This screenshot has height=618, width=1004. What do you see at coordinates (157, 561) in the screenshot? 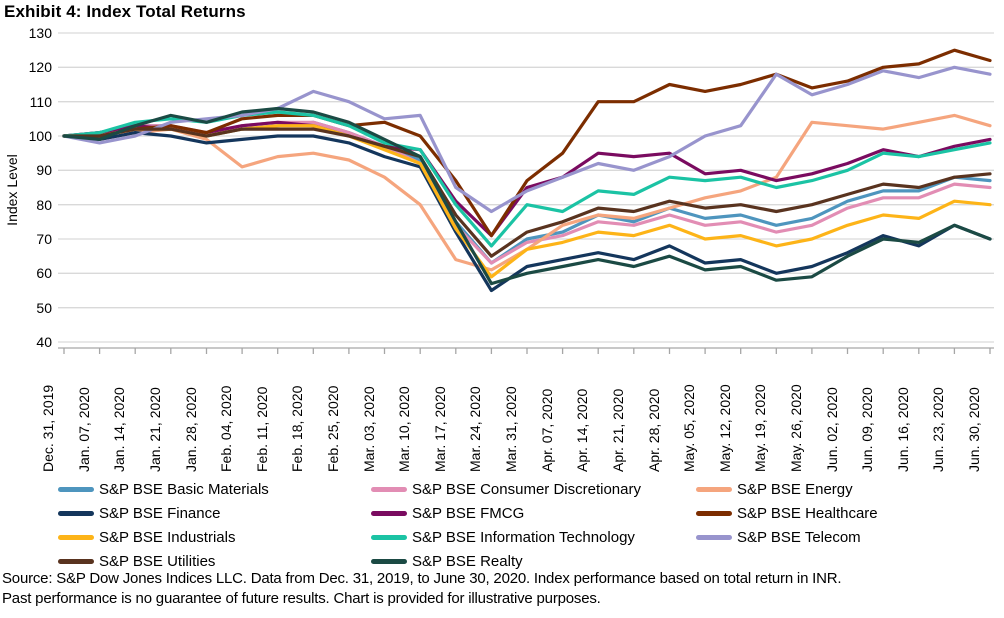
I see `legend-label: S&P BSE Utilities` at bounding box center [157, 561].